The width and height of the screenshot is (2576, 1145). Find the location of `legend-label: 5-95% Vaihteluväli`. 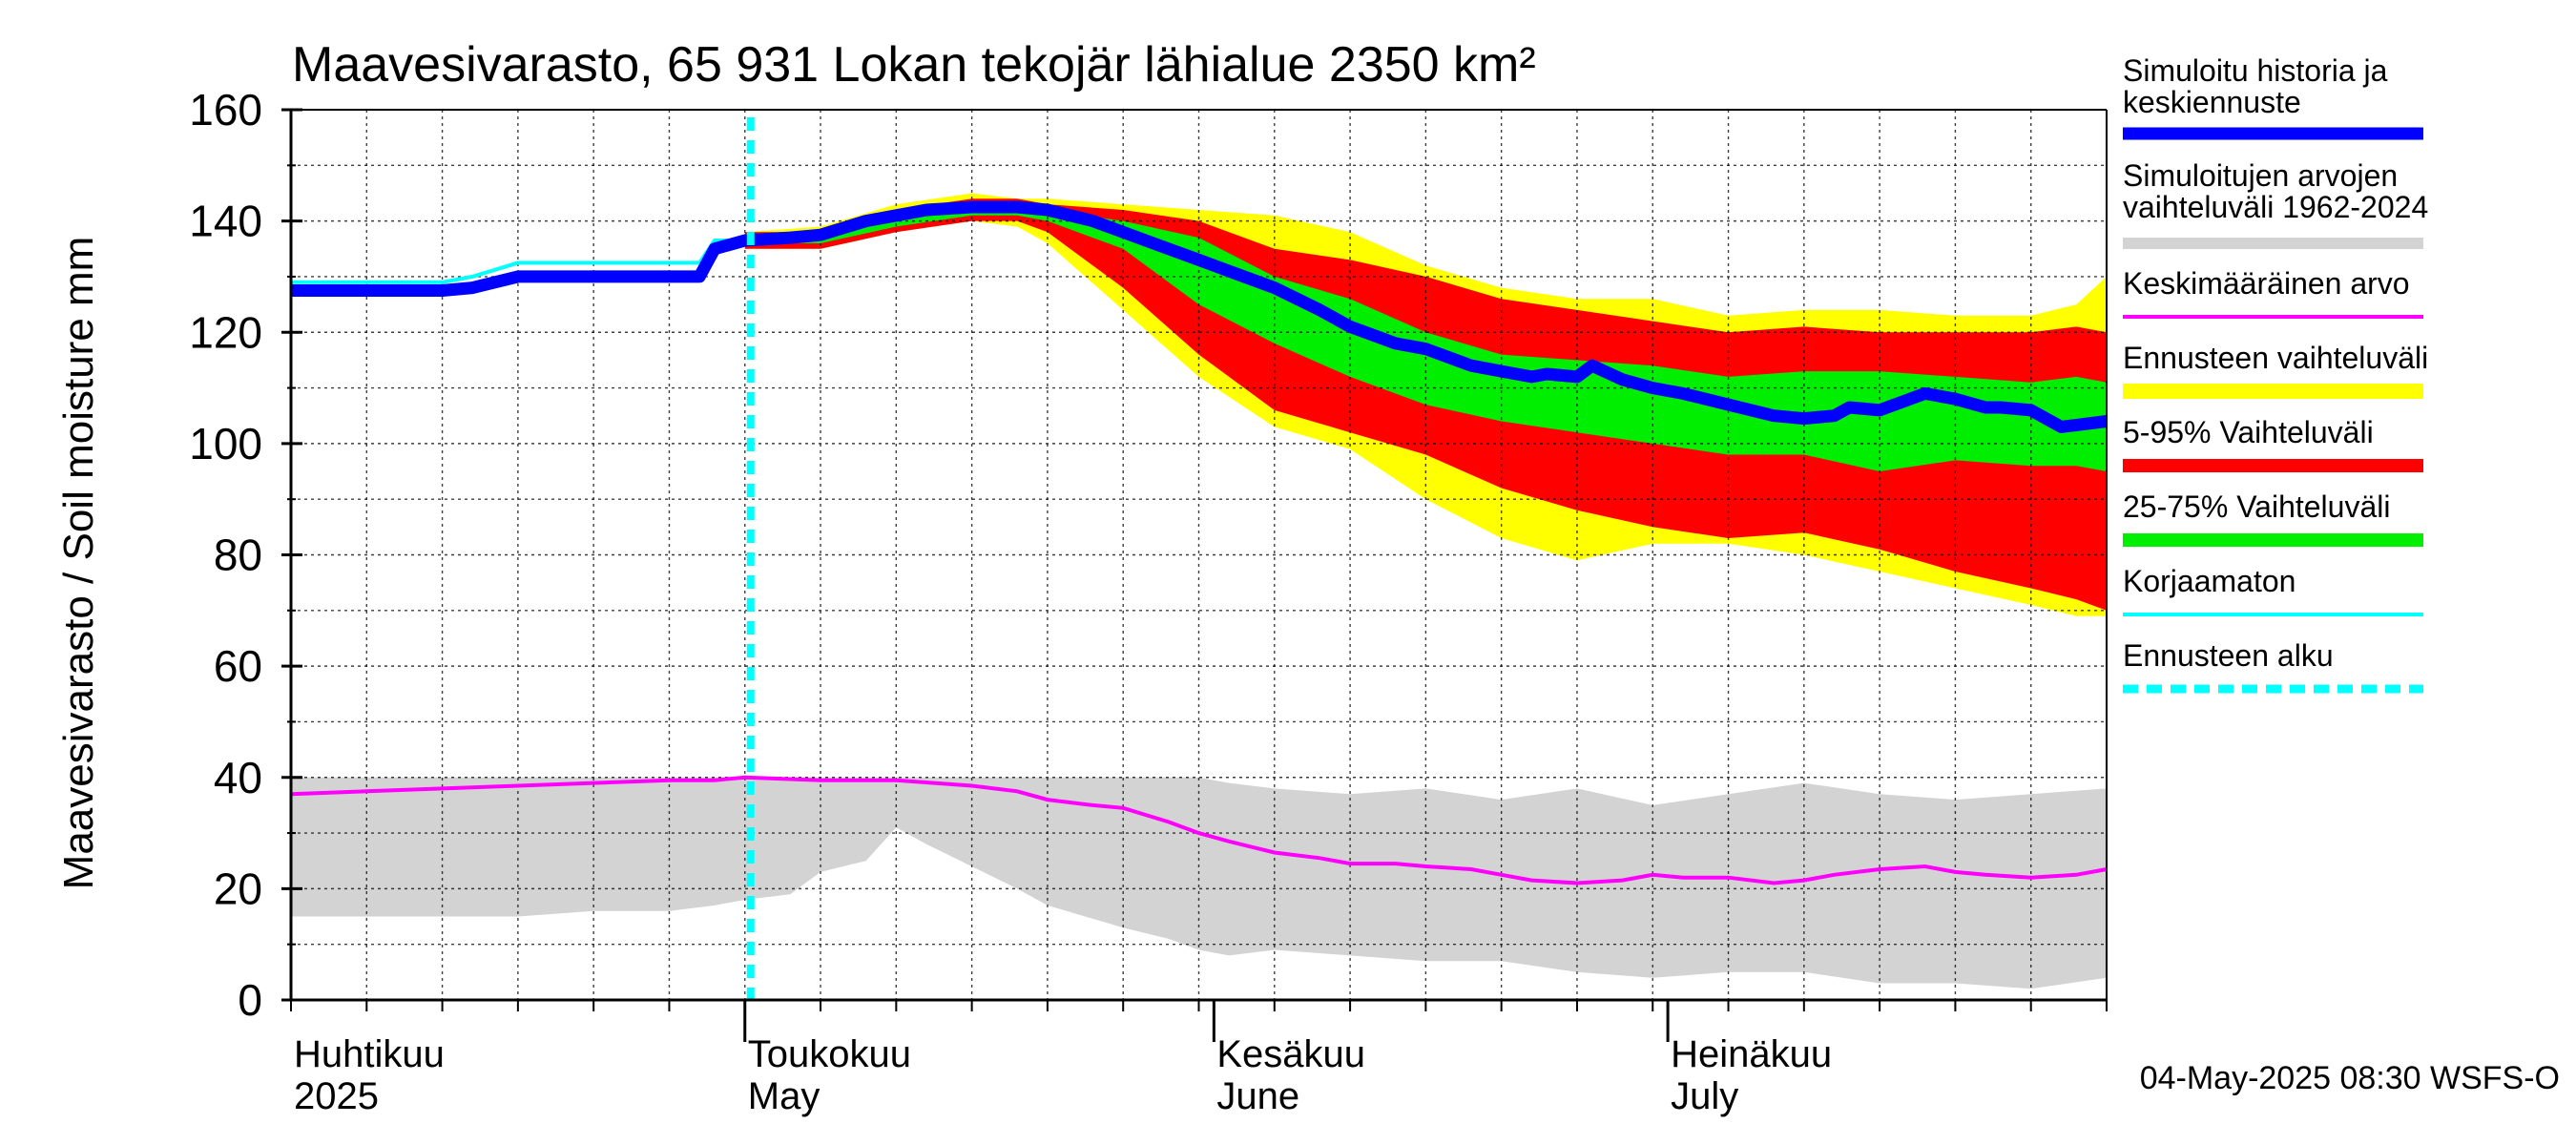

legend-label: 5-95% Vaihteluväli is located at coordinates (2248, 432).